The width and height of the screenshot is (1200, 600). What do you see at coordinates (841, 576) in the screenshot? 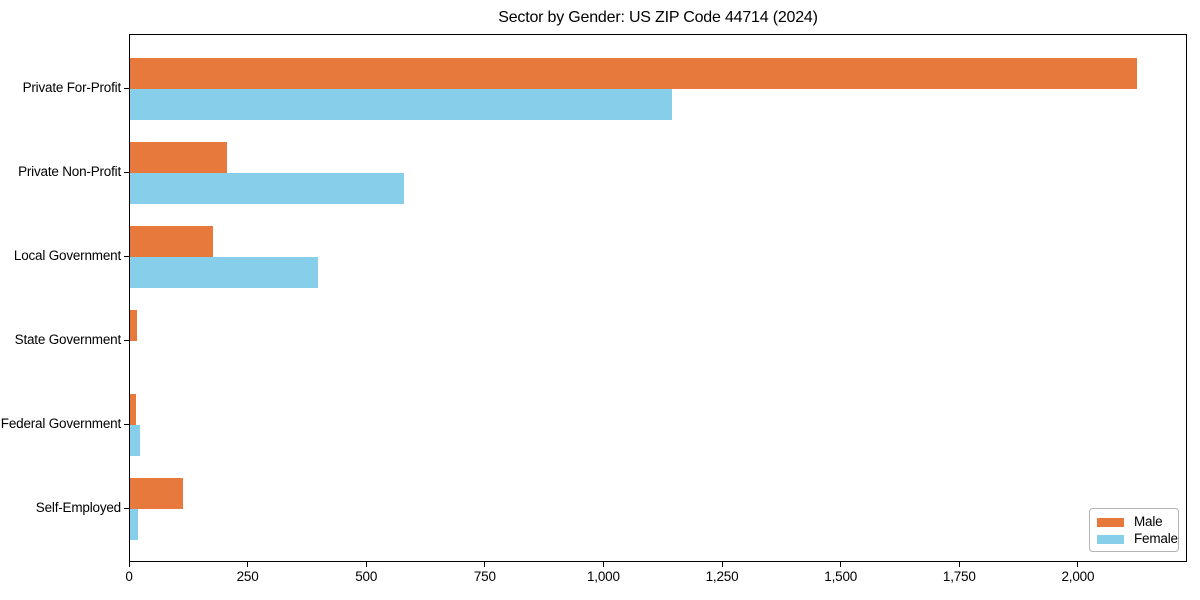
I see `xtick-label-1-500: 1,500` at bounding box center [841, 576].